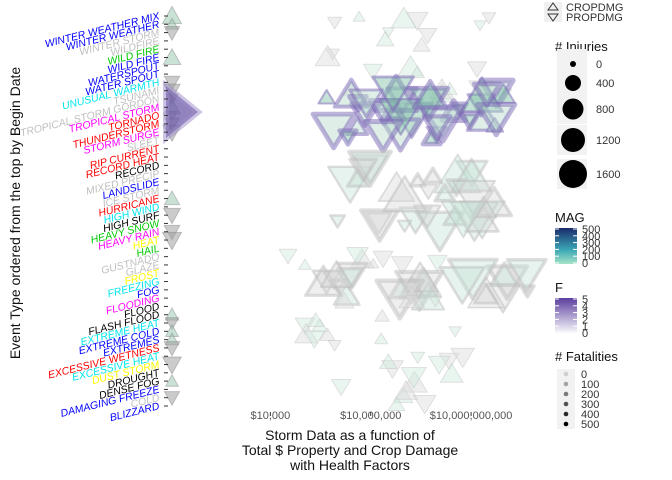  What do you see at coordinates (585, 300) in the screenshot?
I see `f-key-label: 5` at bounding box center [585, 300].